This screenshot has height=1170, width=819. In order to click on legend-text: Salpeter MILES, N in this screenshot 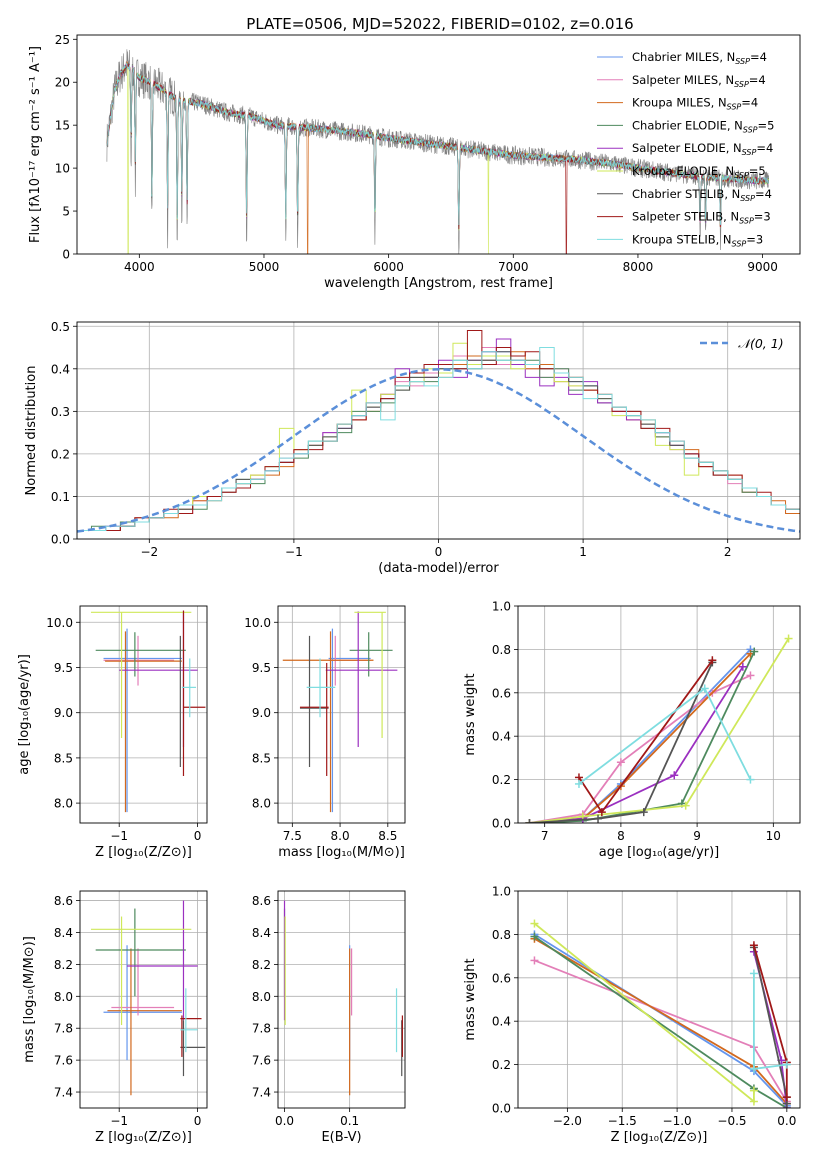, I will do `click(683, 80)`.